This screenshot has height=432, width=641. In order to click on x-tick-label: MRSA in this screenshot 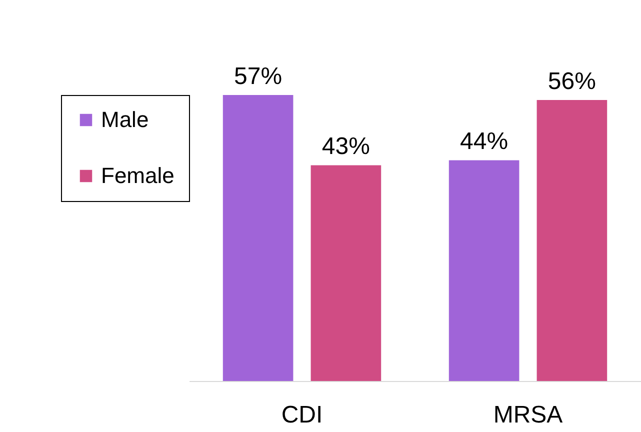, I will do `click(528, 415)`.